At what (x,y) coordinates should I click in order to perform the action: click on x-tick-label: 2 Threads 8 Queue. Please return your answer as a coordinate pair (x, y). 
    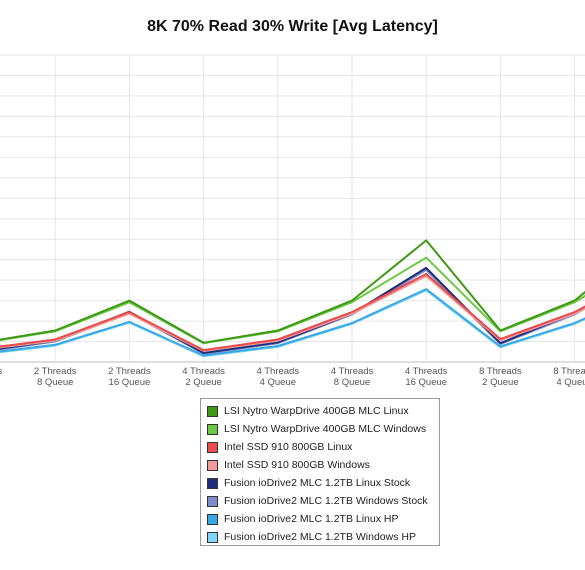
    Looking at the image, I should click on (55, 377).